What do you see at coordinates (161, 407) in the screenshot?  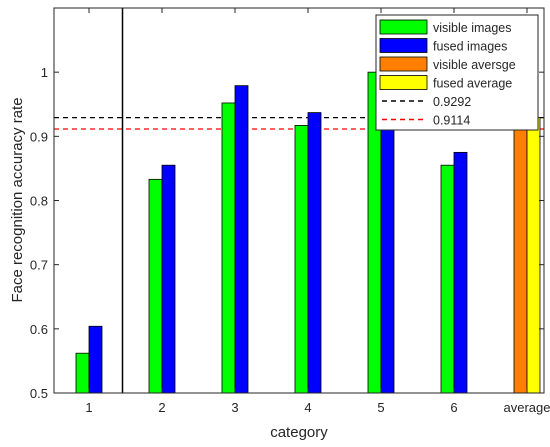 I see `x-tick-label-2: 2` at bounding box center [161, 407].